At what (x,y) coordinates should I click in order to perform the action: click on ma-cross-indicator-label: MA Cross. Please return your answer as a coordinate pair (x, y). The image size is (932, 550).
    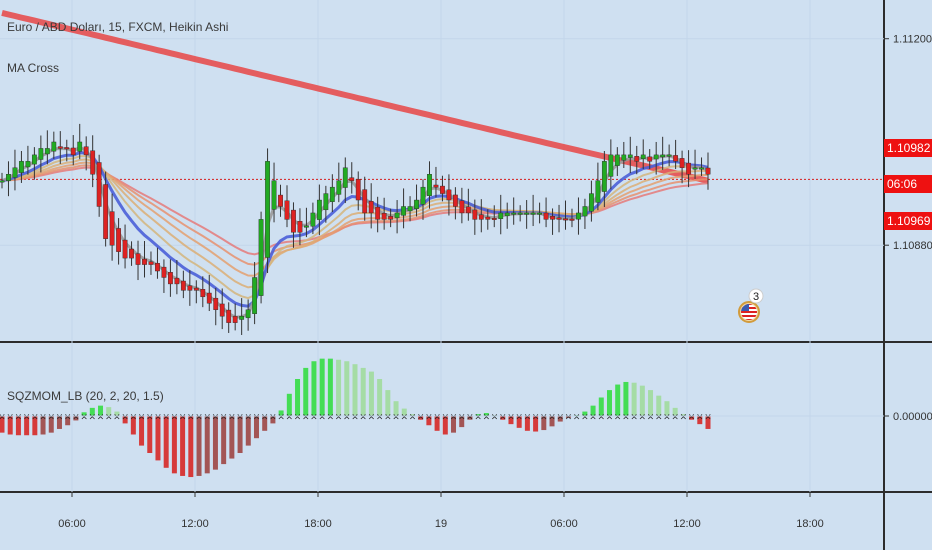
    Looking at the image, I should click on (33, 68).